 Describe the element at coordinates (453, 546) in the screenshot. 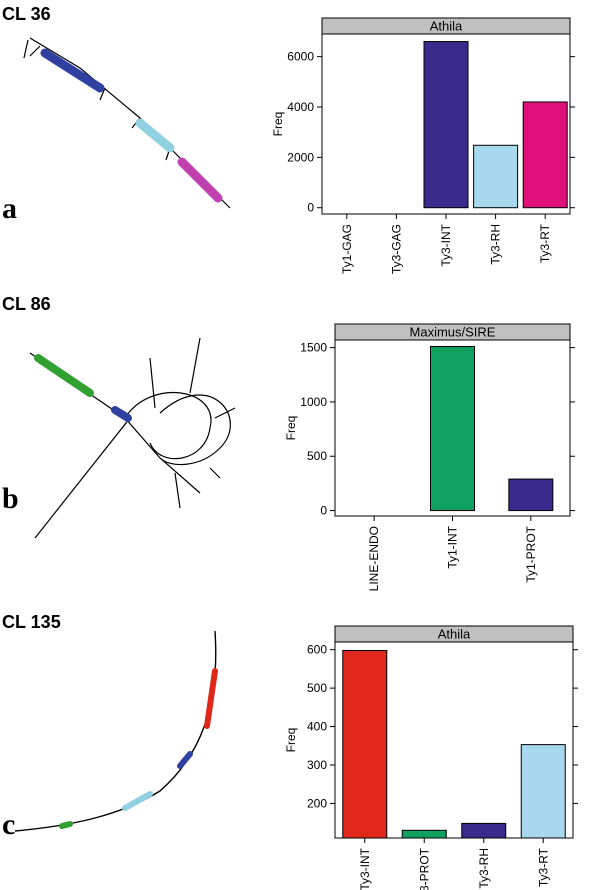

I see `x-tick-label: Ty1-INT` at that location.